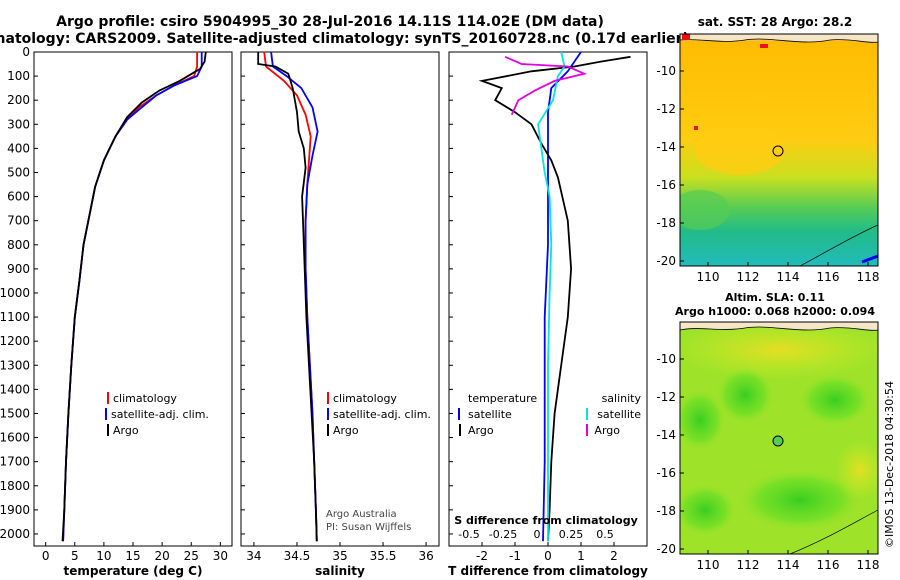  Describe the element at coordinates (253, 556) in the screenshot. I see `x-tick-label: 34` at that location.